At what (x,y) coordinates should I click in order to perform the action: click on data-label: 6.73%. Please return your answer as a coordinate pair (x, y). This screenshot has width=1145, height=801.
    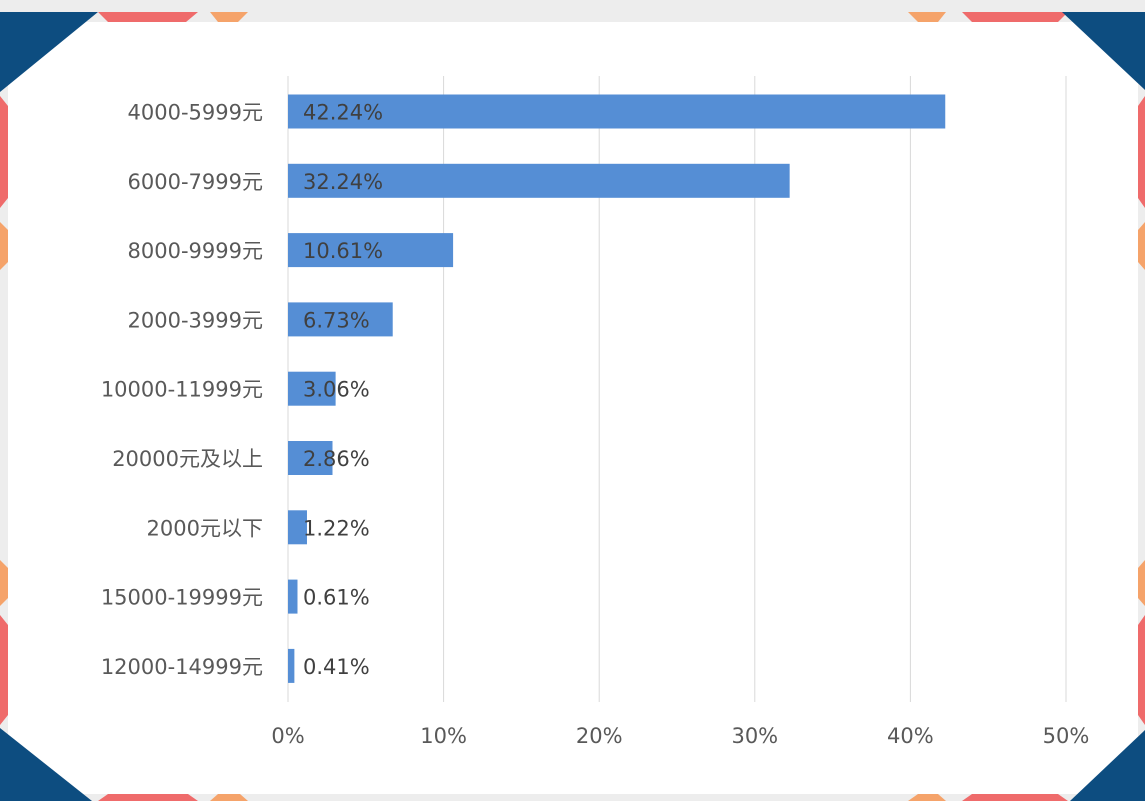
    Looking at the image, I should click on (336, 320).